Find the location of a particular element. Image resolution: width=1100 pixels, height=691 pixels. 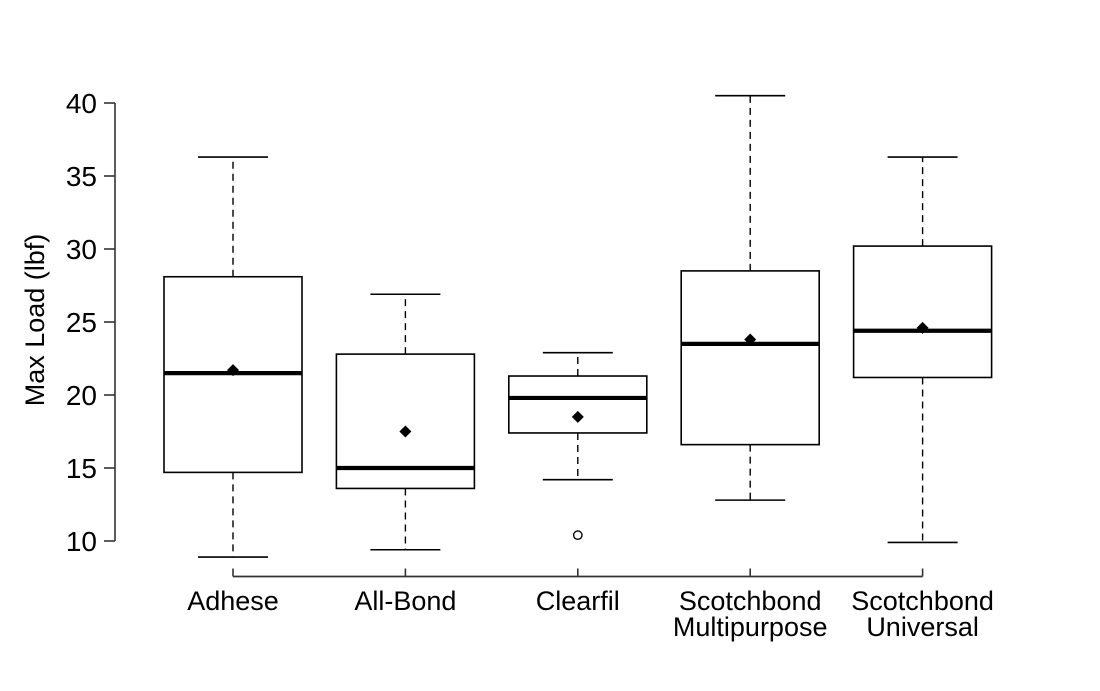

y-tick-label: 40 is located at coordinates (81, 103).